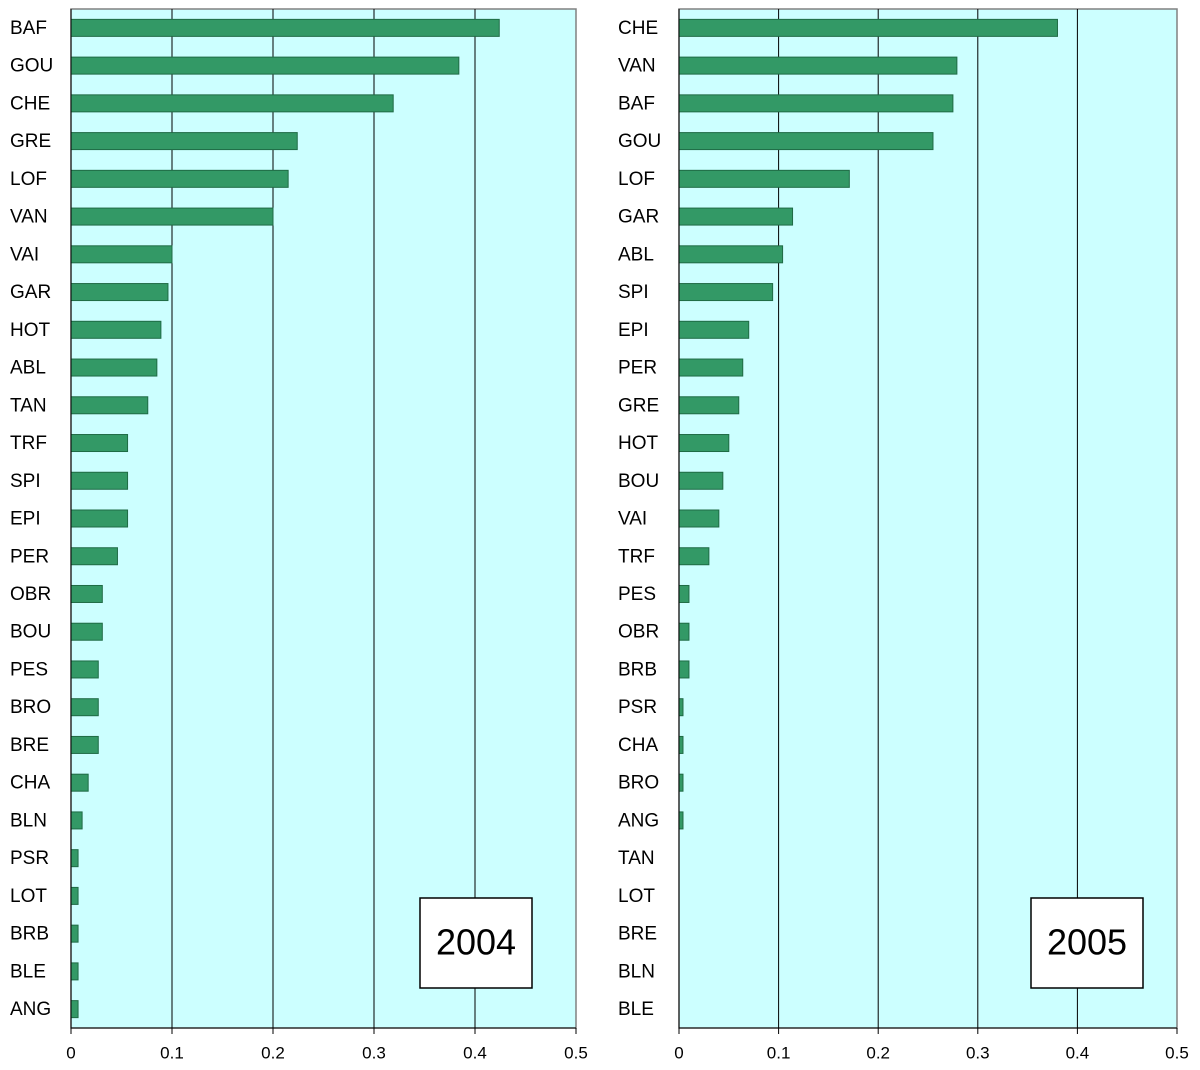 The width and height of the screenshot is (1200, 1070). Describe the element at coordinates (29, 858) in the screenshot. I see `y-tick-label: PSR` at that location.